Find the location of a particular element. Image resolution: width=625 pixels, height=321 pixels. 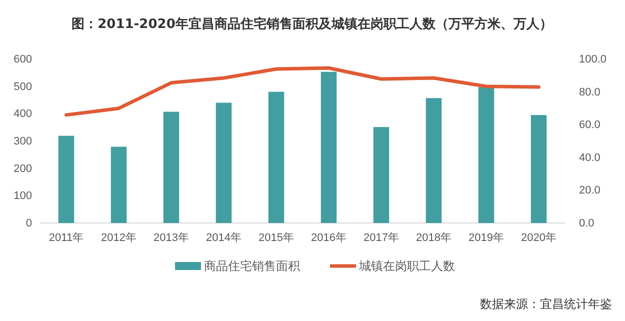

line-series is located at coordinates (302, 91).